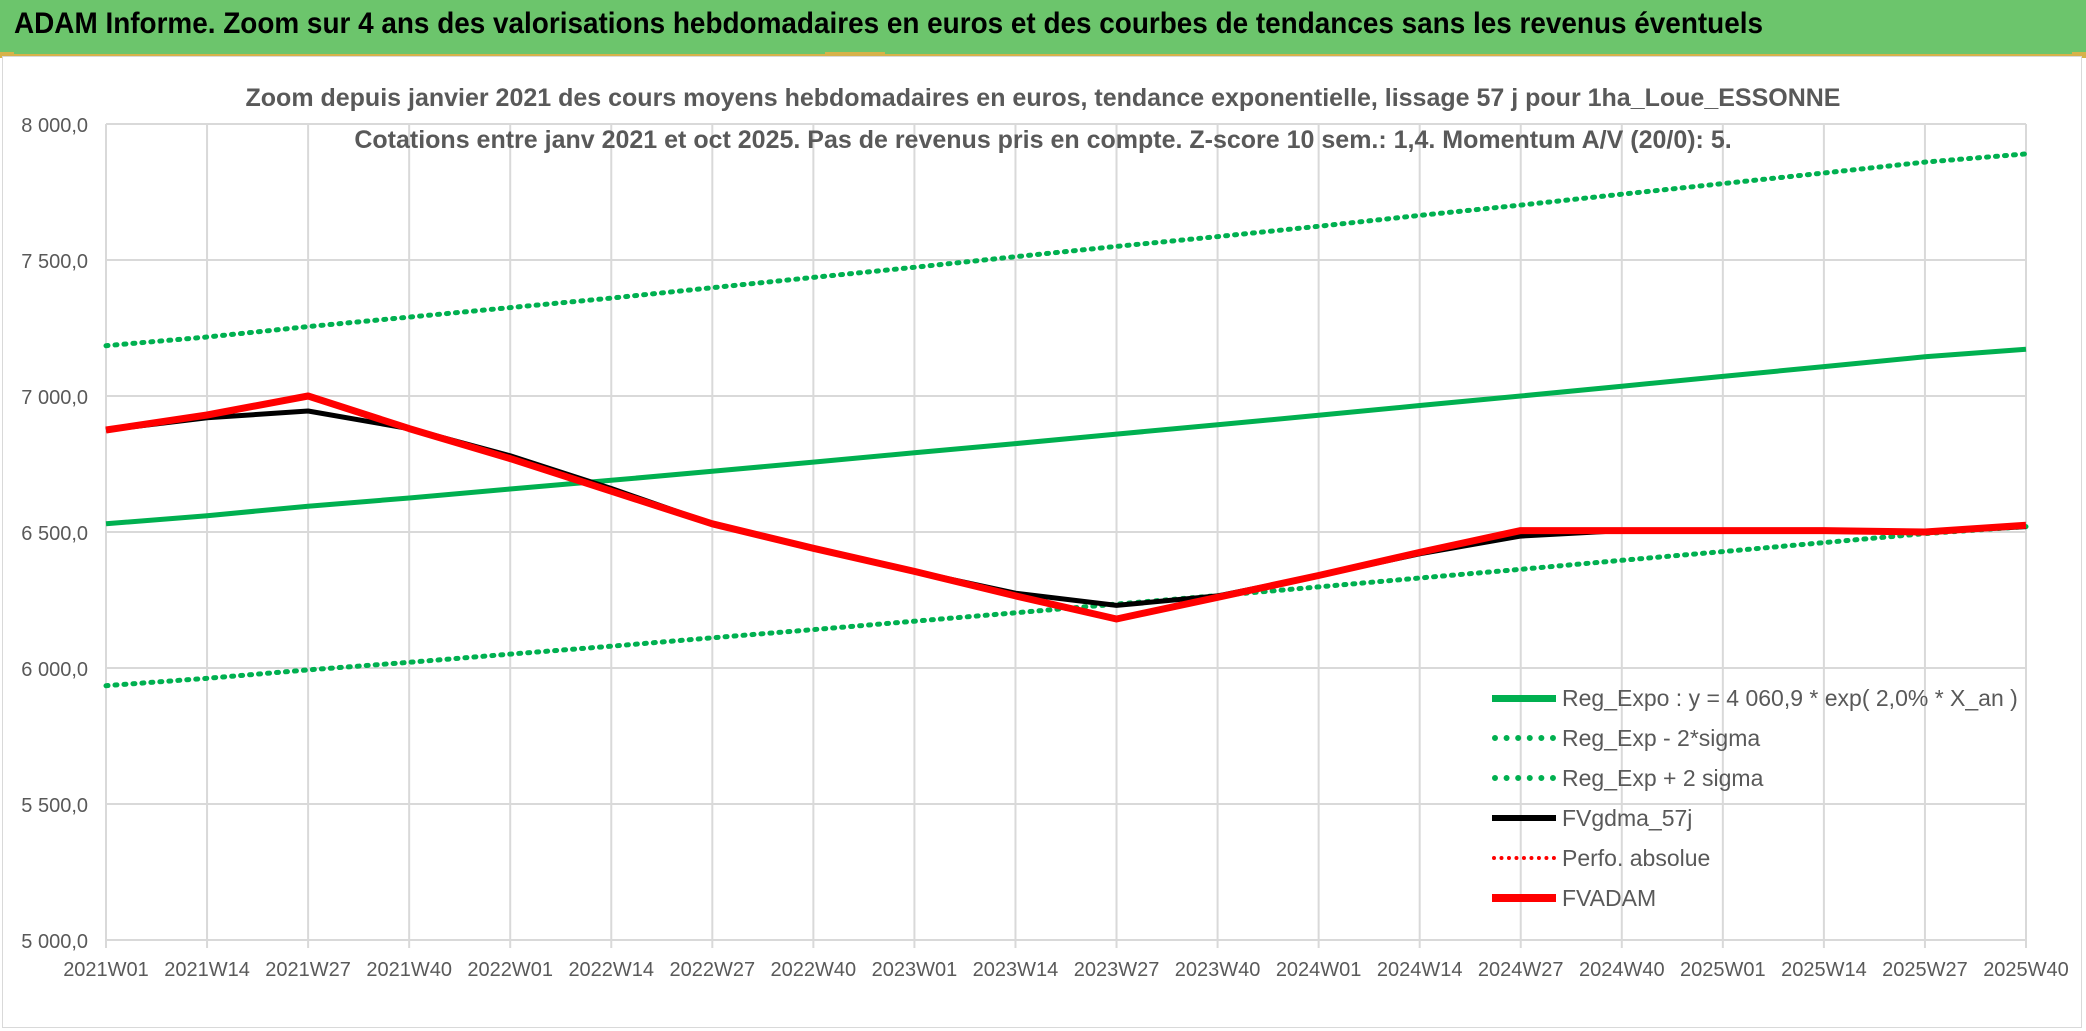 Image resolution: width=2086 pixels, height=1031 pixels. What do you see at coordinates (54, 806) in the screenshot?
I see `y-tick-label: 5 500,0` at bounding box center [54, 806].